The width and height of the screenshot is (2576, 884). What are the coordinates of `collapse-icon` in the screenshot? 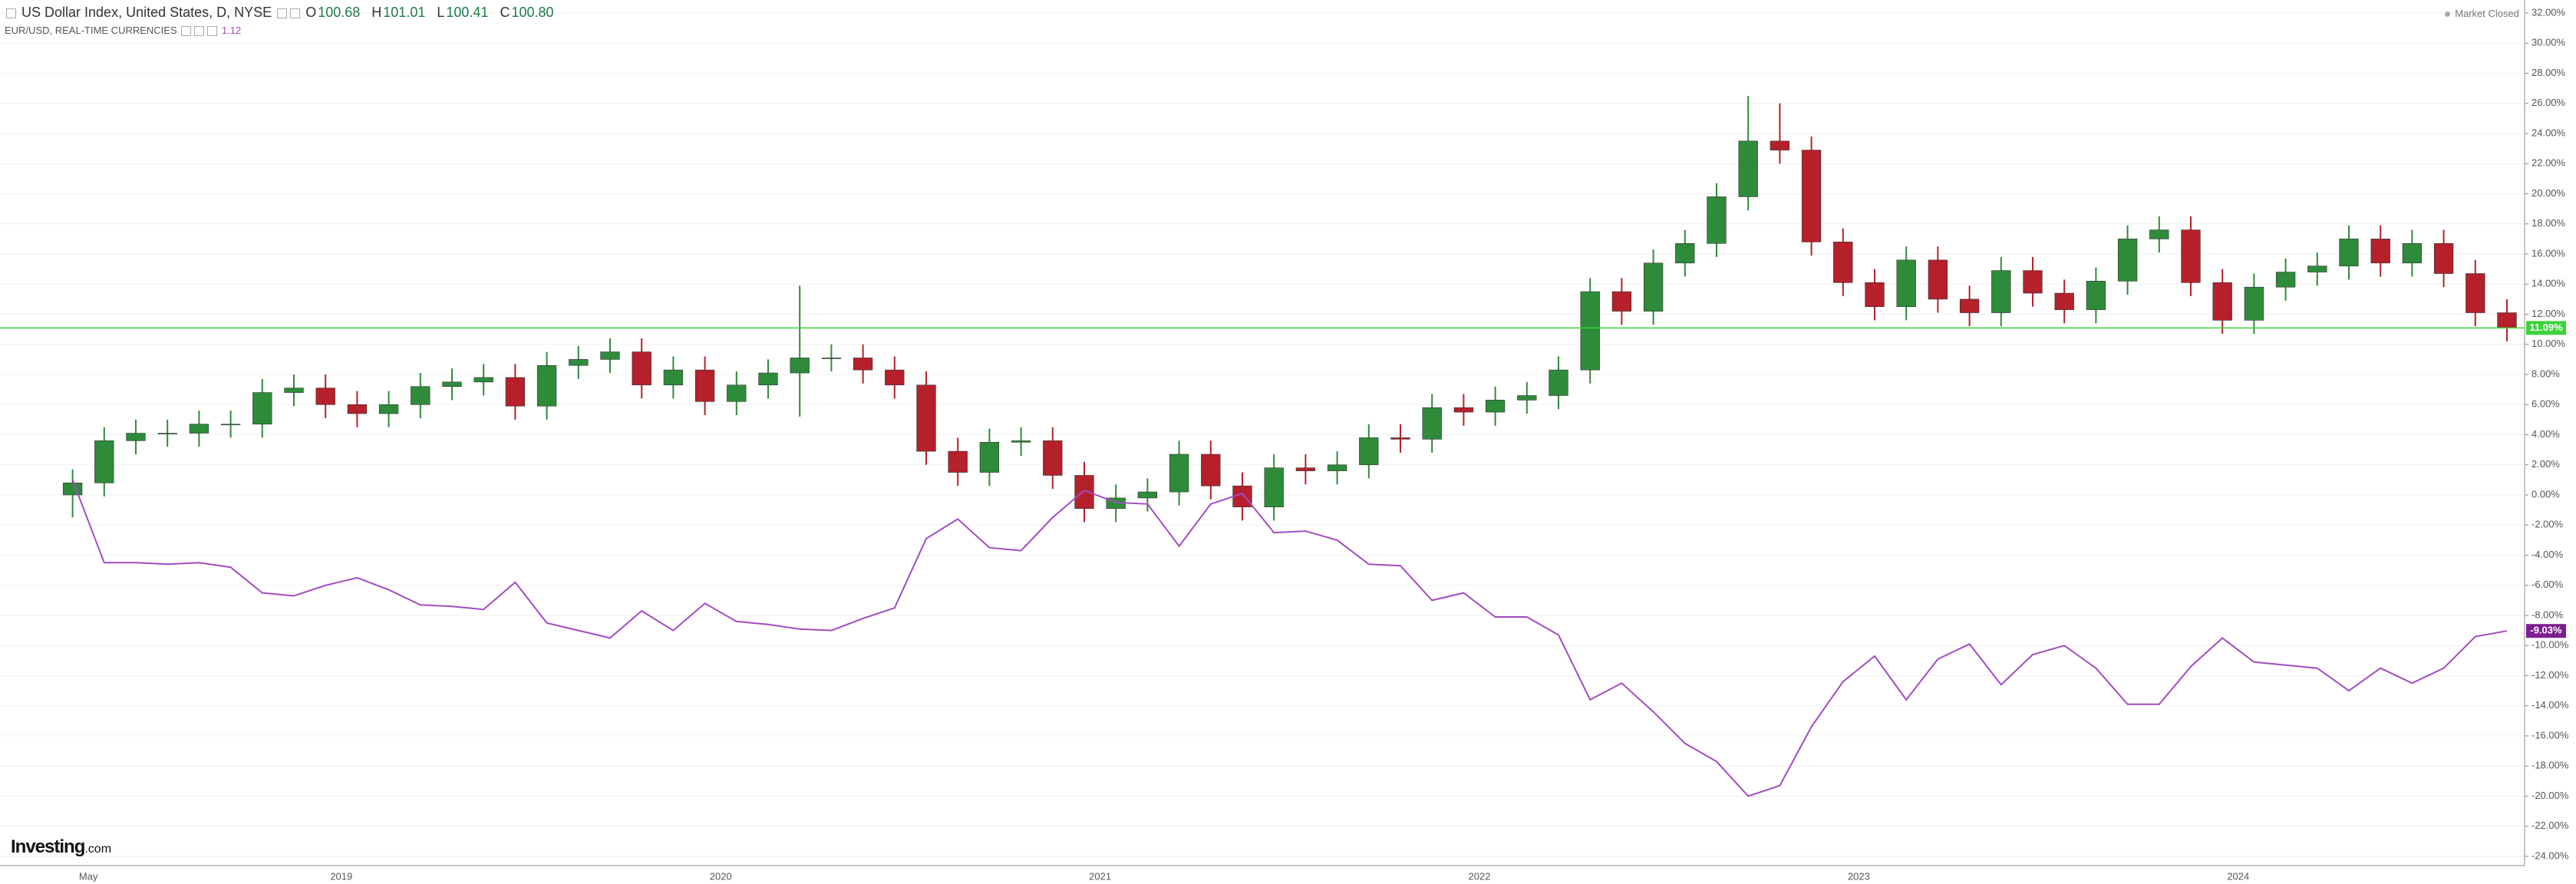 It's located at (11, 13).